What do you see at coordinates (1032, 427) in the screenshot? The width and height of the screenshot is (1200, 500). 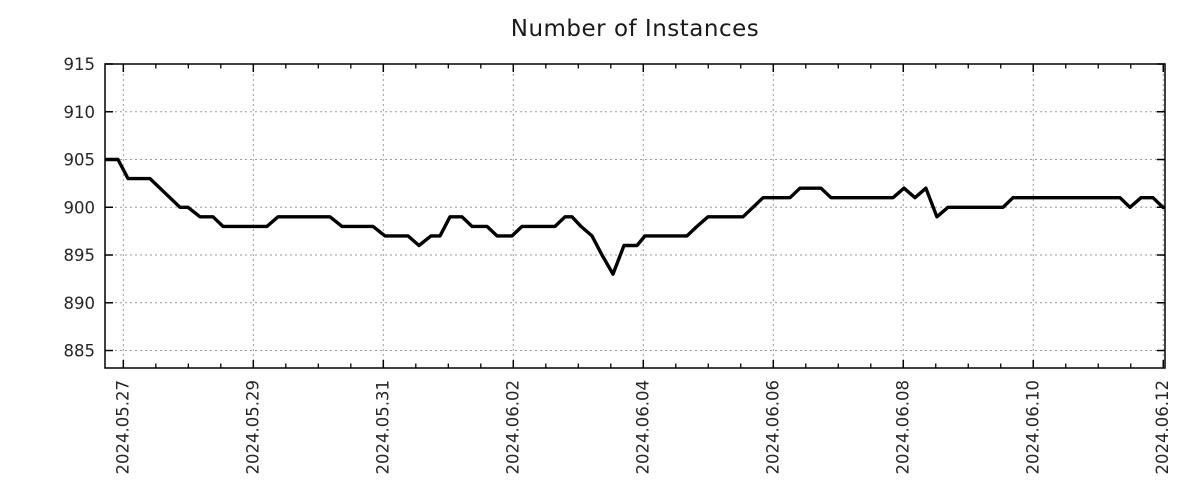 I see `x-tick-label: 2024.06.10` at bounding box center [1032, 427].